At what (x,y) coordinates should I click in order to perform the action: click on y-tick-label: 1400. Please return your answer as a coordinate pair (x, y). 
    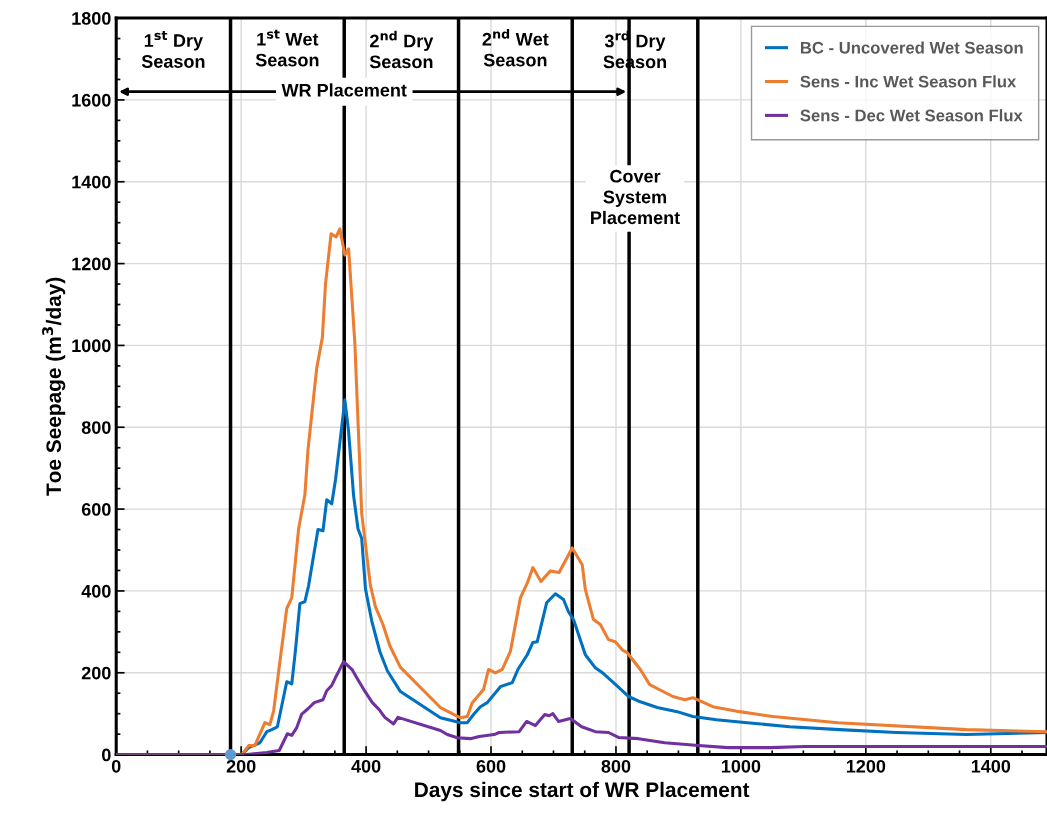
    Looking at the image, I should click on (91, 182).